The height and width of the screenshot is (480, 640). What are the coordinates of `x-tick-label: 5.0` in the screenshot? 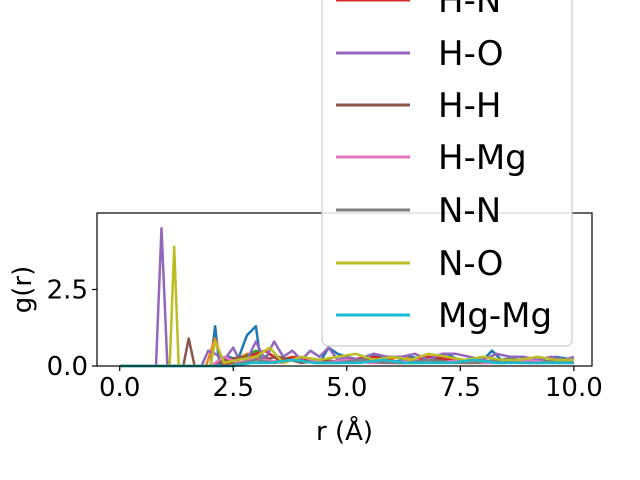 It's located at (346, 388).